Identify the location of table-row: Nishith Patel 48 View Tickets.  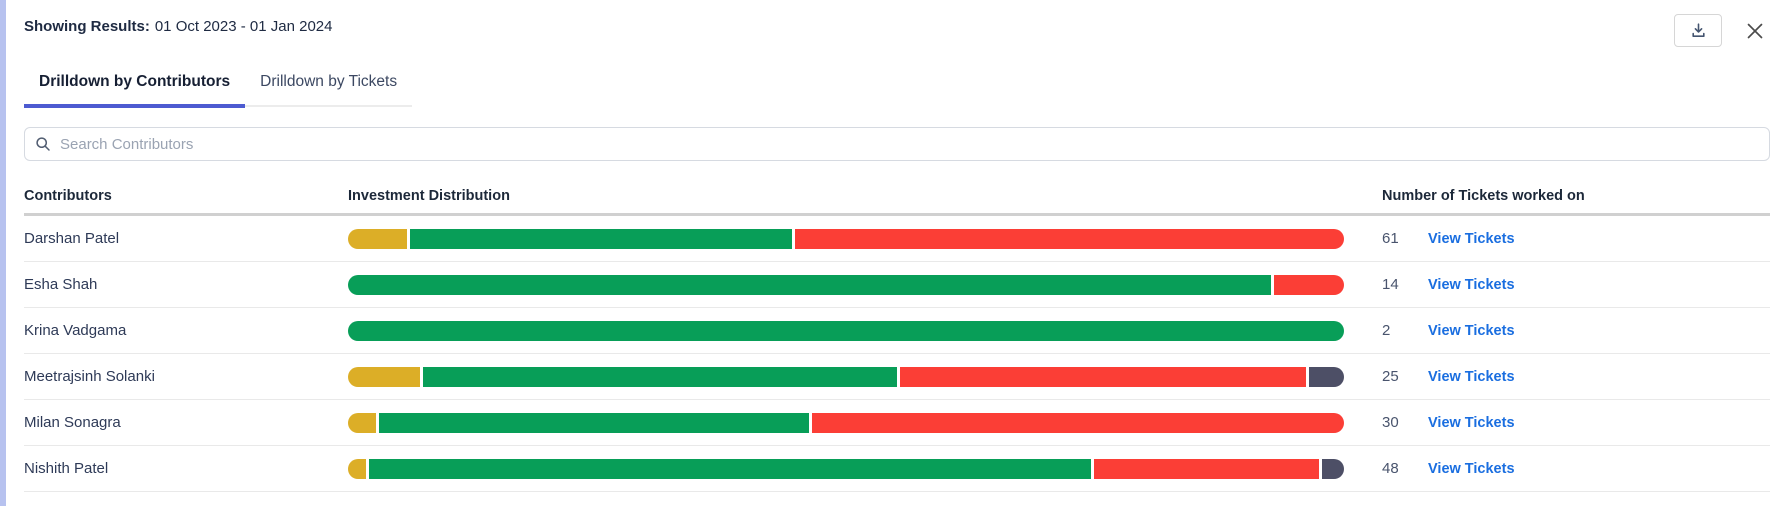
(897, 469).